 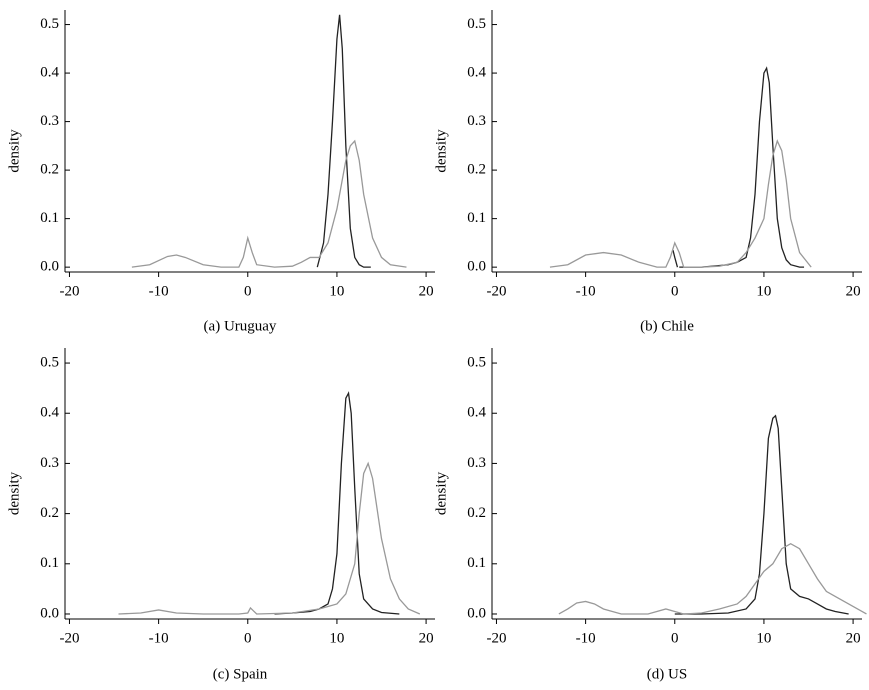 What do you see at coordinates (240, 326) in the screenshot?
I see `caption: (a) Uruguay` at bounding box center [240, 326].